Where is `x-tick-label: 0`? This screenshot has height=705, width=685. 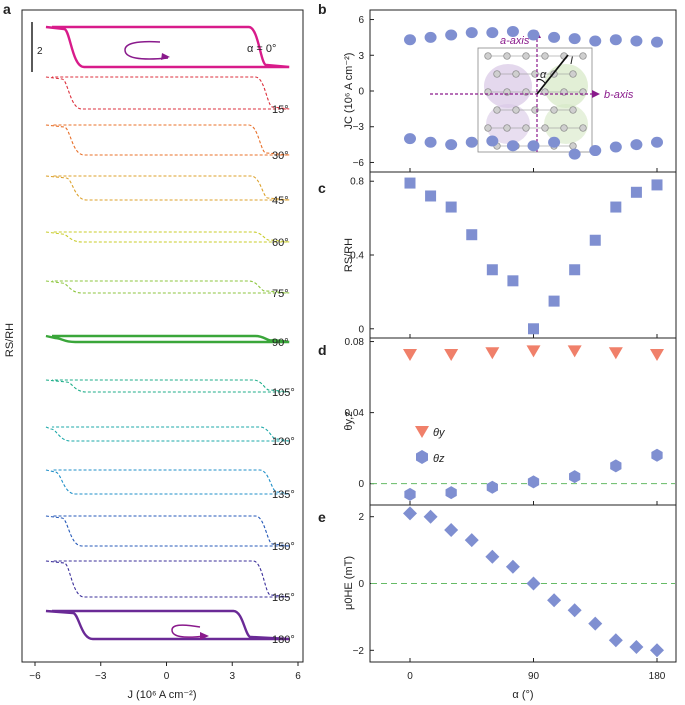 x-tick-label: 0 is located at coordinates (410, 676).